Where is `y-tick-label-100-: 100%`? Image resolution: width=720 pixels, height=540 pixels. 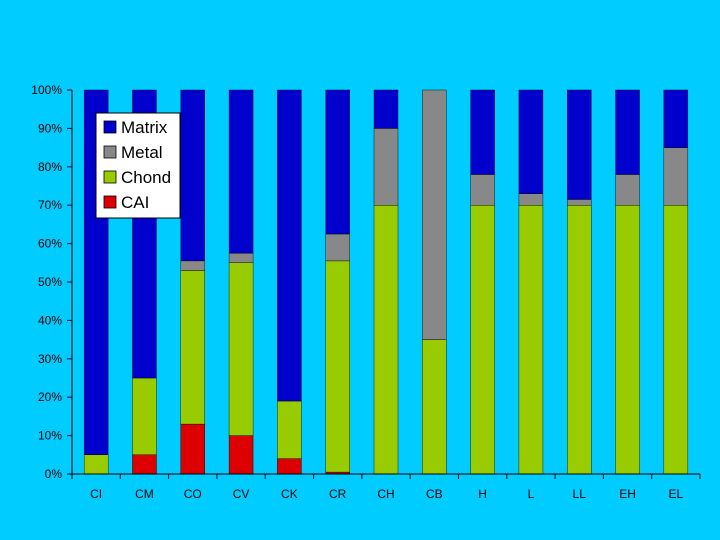
y-tick-label-100-: 100% is located at coordinates (46, 90).